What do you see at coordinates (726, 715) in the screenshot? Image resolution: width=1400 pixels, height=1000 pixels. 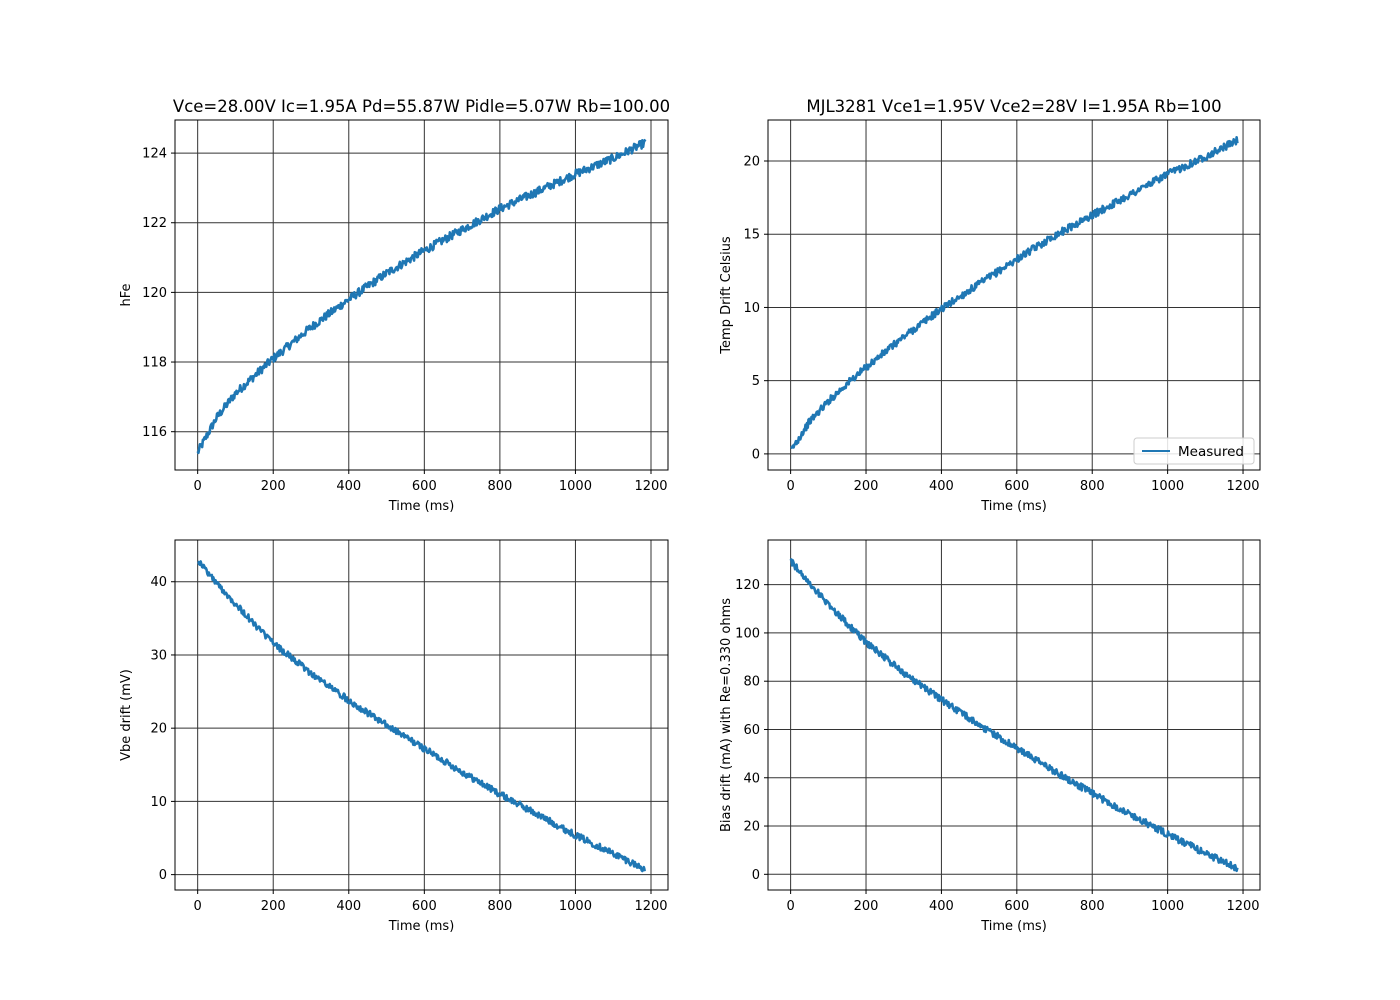 I see `y-axis-label: Bias drift (mA) with Re=0.330 ohms` at bounding box center [726, 715].